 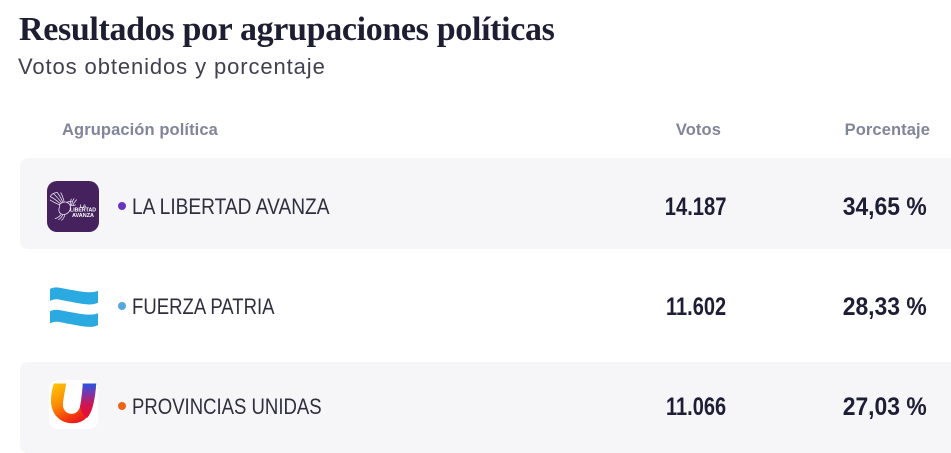 I want to click on svg-text: LA, so click(x=83, y=207).